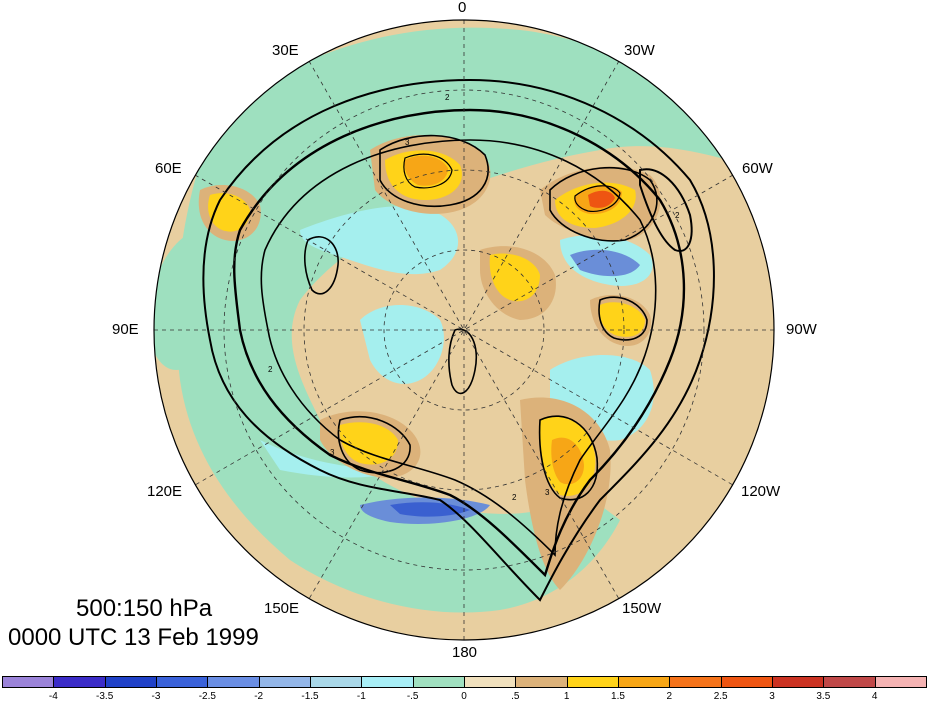 This screenshot has height=702, width=928. I want to click on time-title: 0000 UTC 13 Feb 1999, so click(133, 637).